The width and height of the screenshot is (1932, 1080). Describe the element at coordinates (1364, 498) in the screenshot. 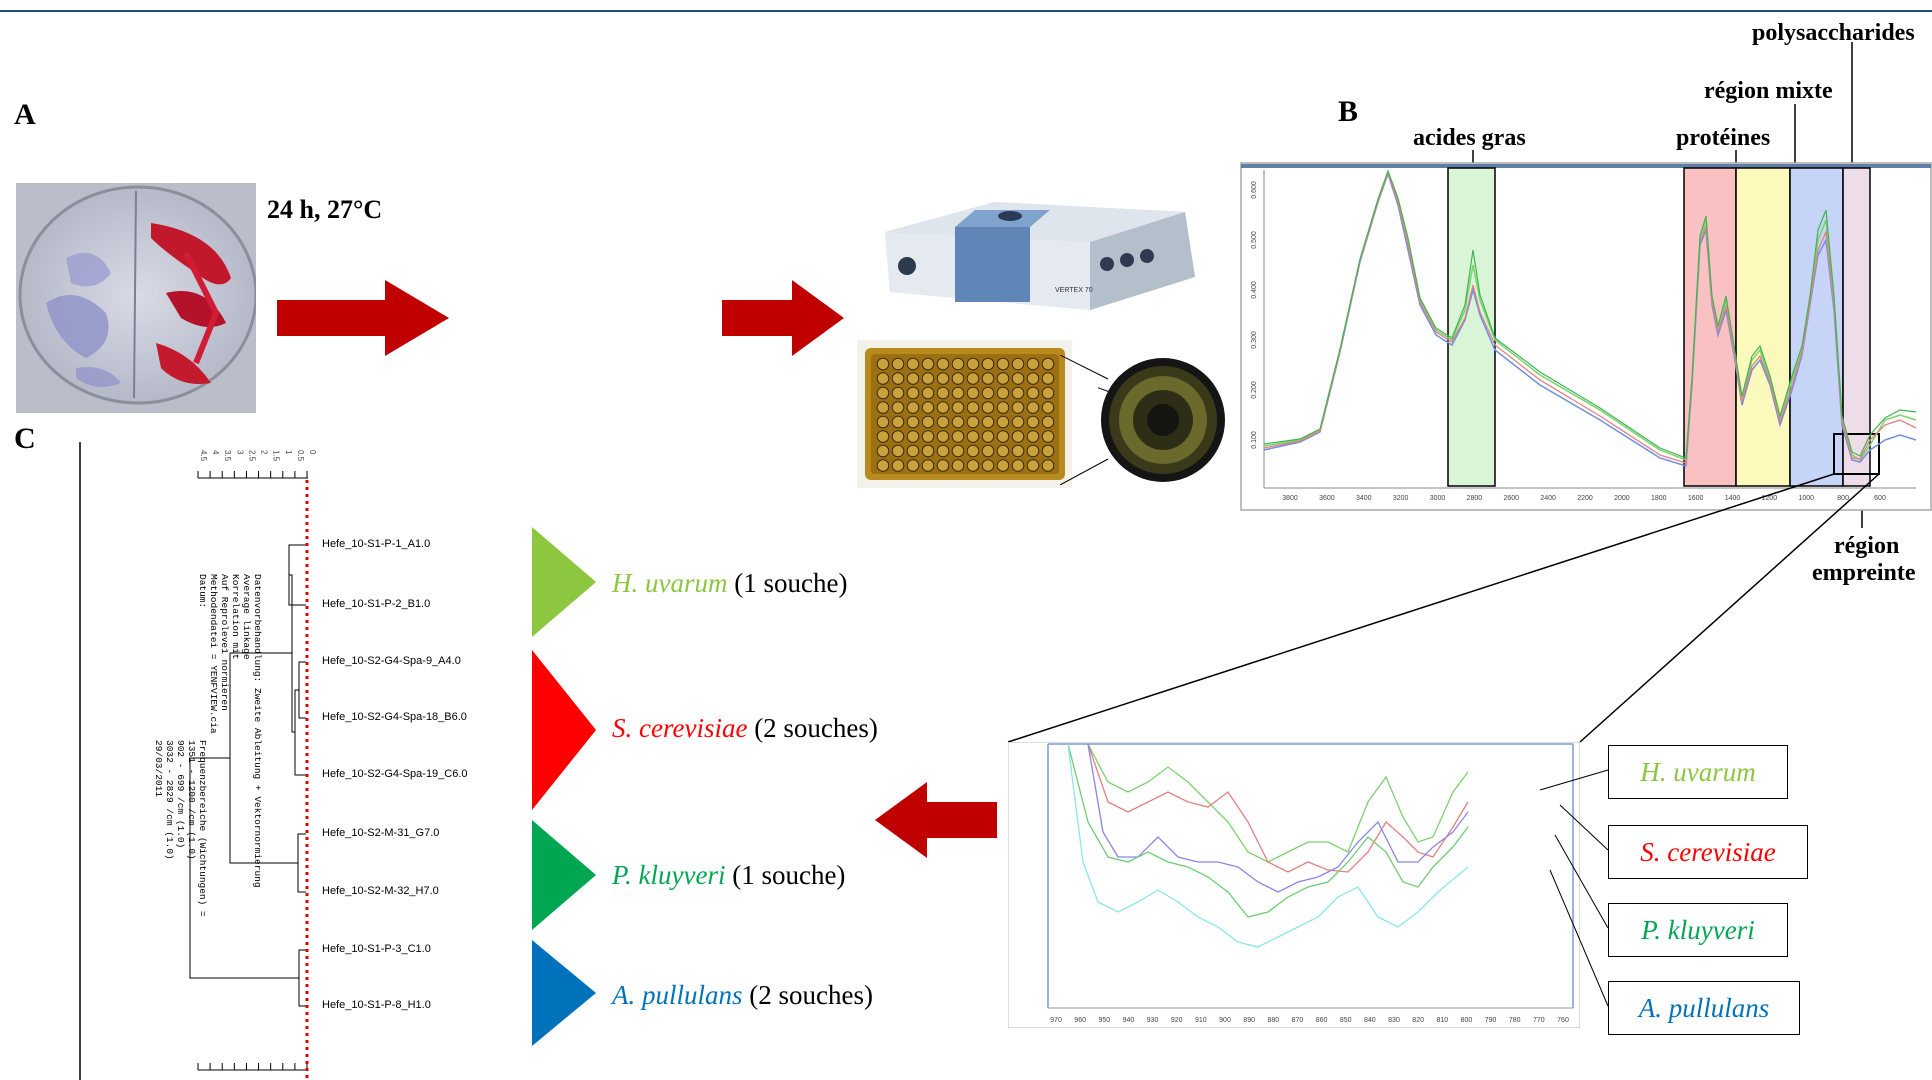

I see `spectrum-x-tick-label: 3400` at that location.